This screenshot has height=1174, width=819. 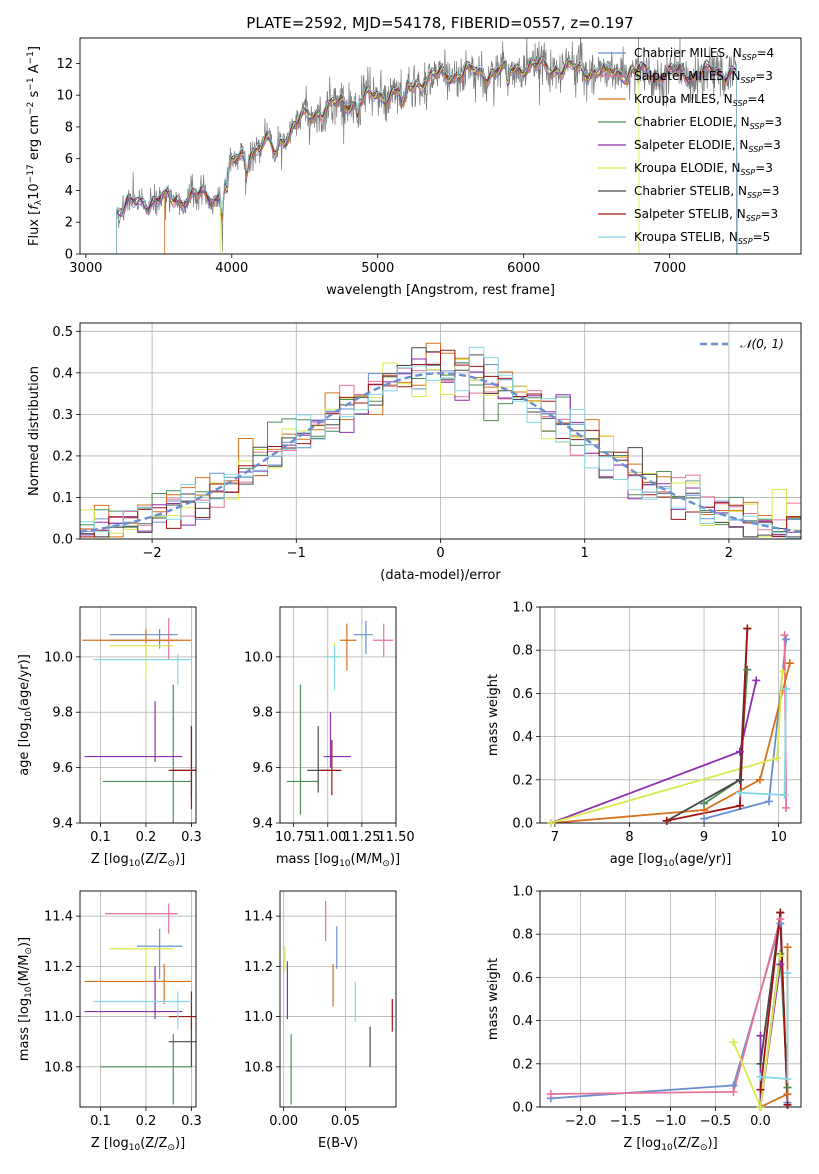 What do you see at coordinates (555, 837) in the screenshot?
I see `x-tick-label: 7` at bounding box center [555, 837].